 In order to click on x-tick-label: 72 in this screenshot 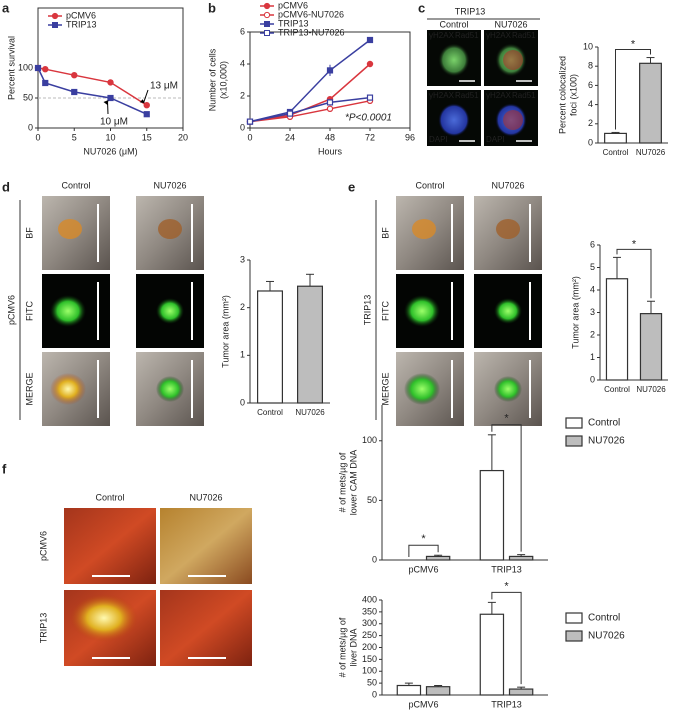, I will do `click(370, 137)`.